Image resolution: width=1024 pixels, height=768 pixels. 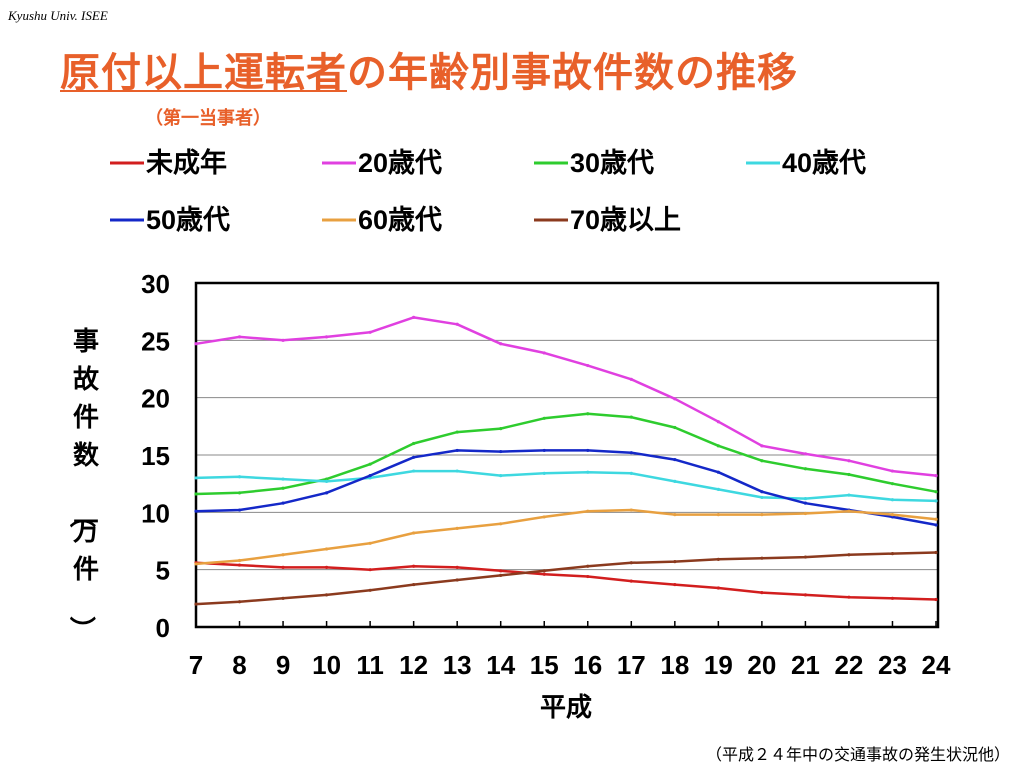 What do you see at coordinates (400, 163) in the screenshot?
I see `legend-label: 20歳代` at bounding box center [400, 163].